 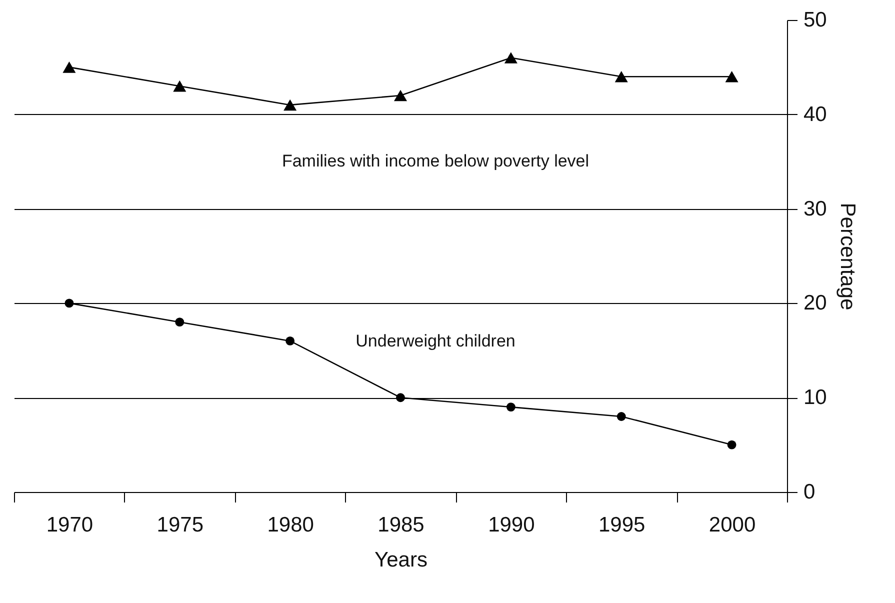 What do you see at coordinates (815, 20) in the screenshot?
I see `y-tick-label: 50` at bounding box center [815, 20].